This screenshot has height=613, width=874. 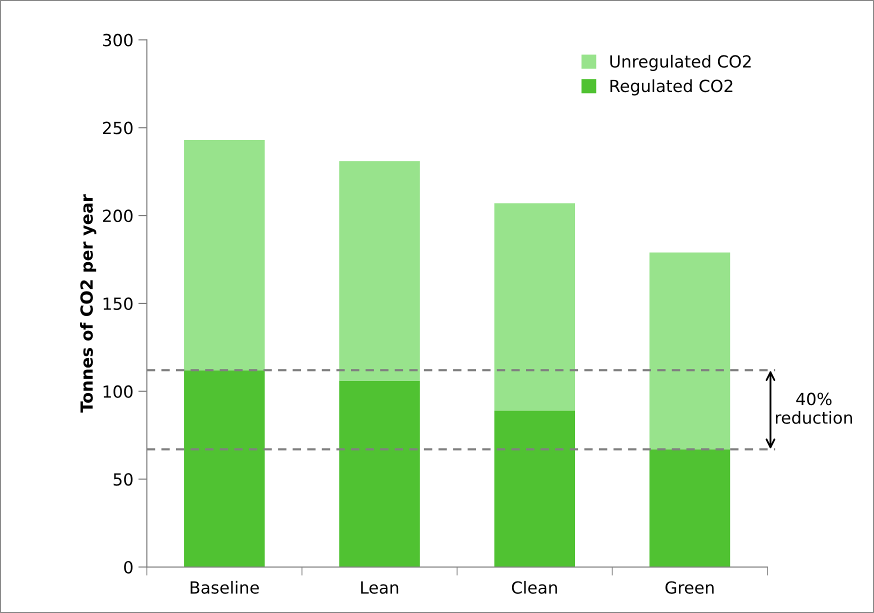 I want to click on y-tick-label: 0, so click(x=128, y=567).